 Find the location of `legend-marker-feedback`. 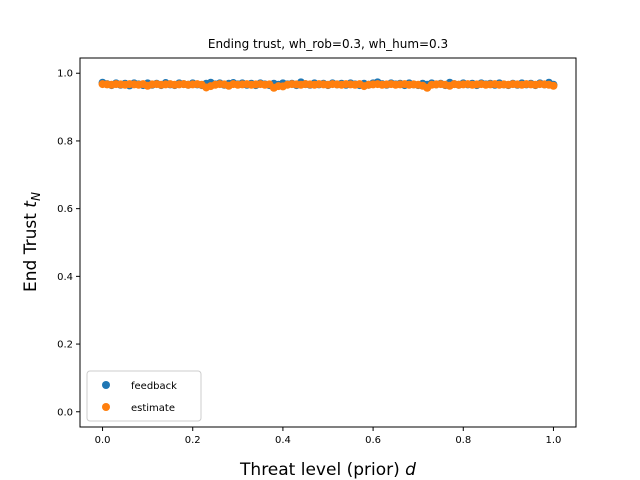

legend-marker-feedback is located at coordinates (106, 385).